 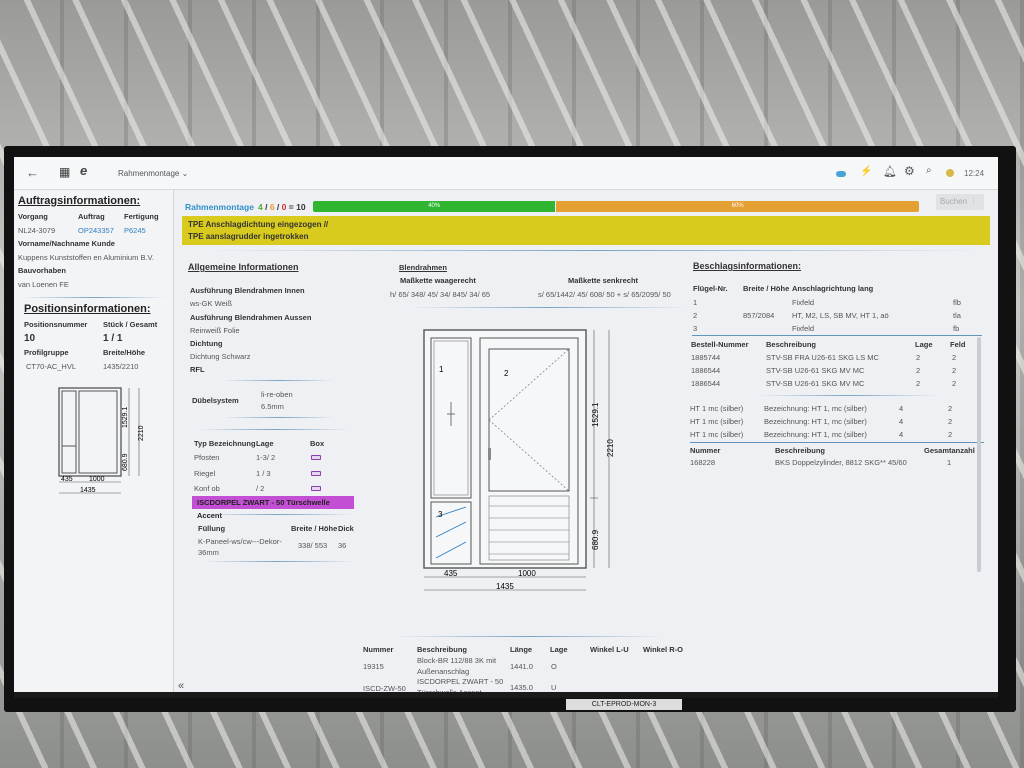 I want to click on monitor-label: CLT-EPROD-MON-3, so click(x=624, y=704).